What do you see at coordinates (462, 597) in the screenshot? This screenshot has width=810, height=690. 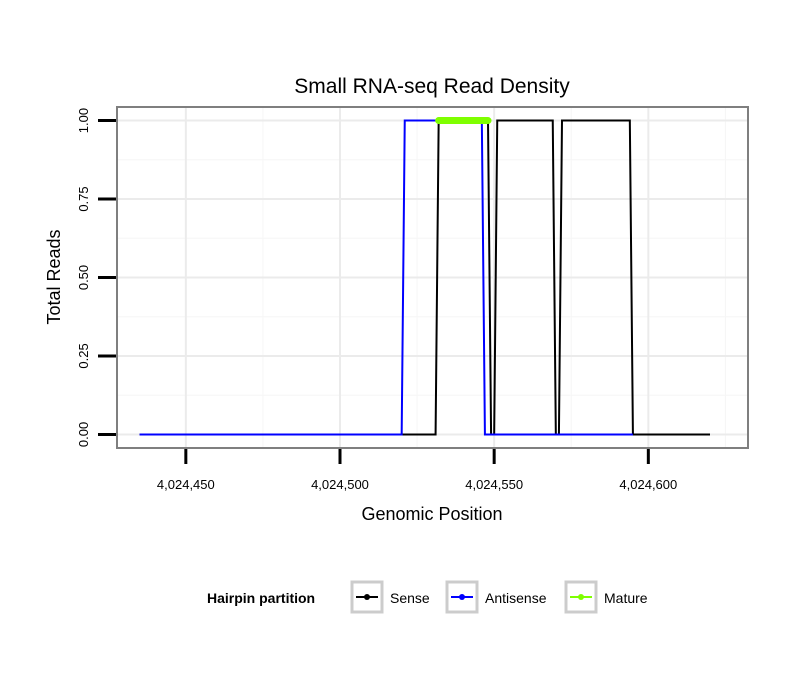 I see `legend-key-dot-antisense` at bounding box center [462, 597].